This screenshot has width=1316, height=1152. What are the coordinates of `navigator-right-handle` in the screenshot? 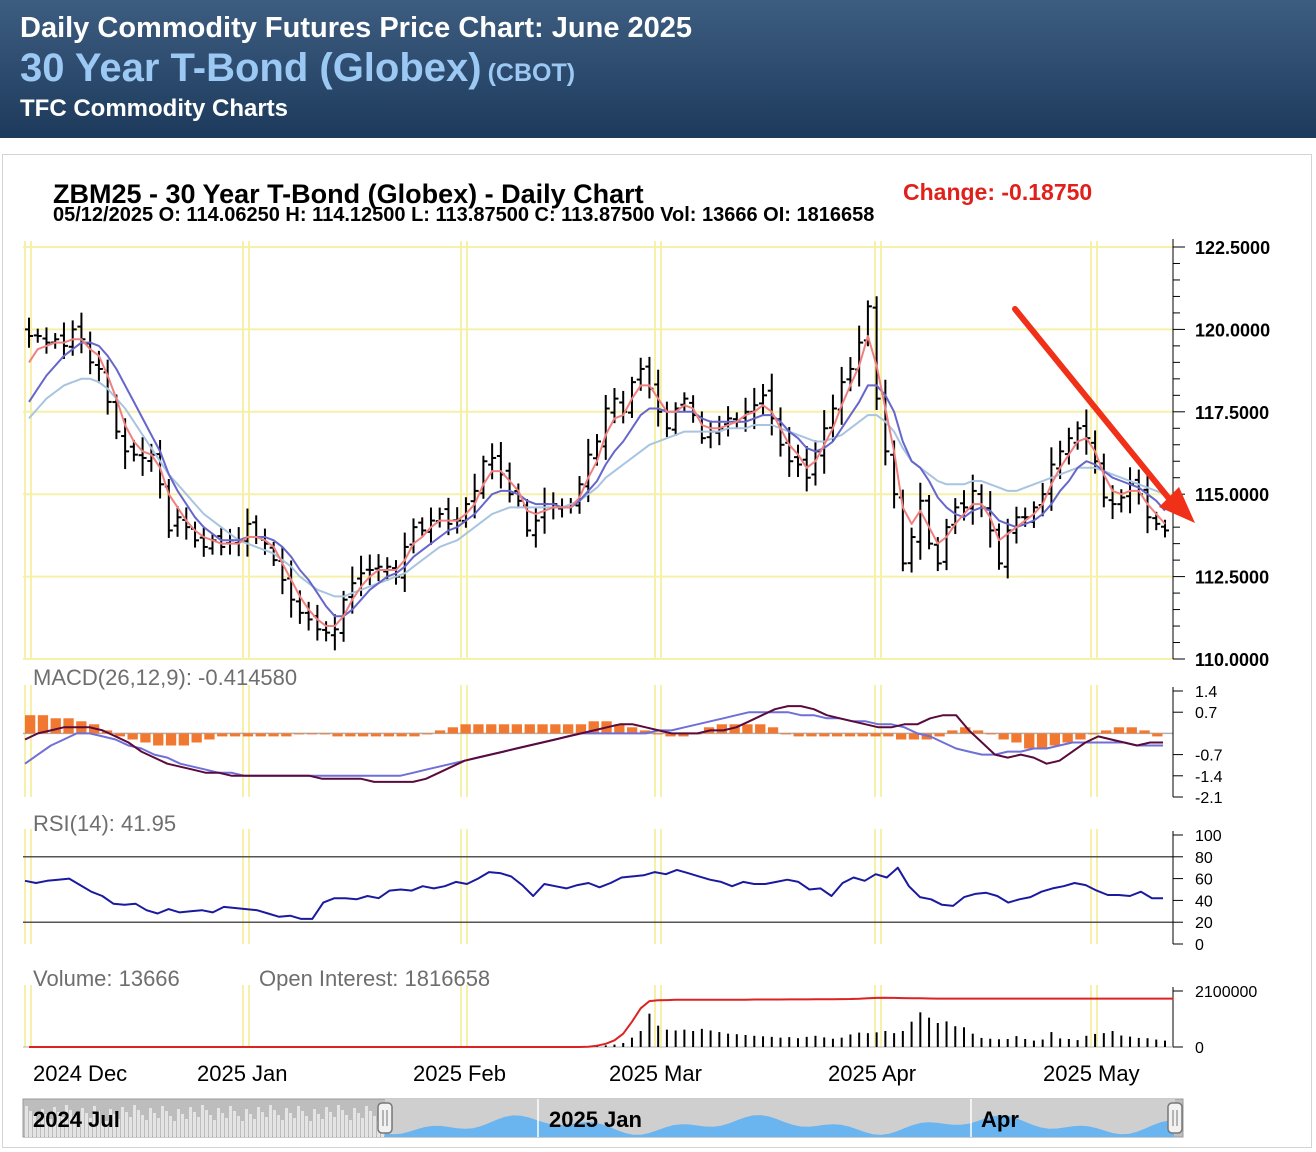 It's located at (1175, 1118).